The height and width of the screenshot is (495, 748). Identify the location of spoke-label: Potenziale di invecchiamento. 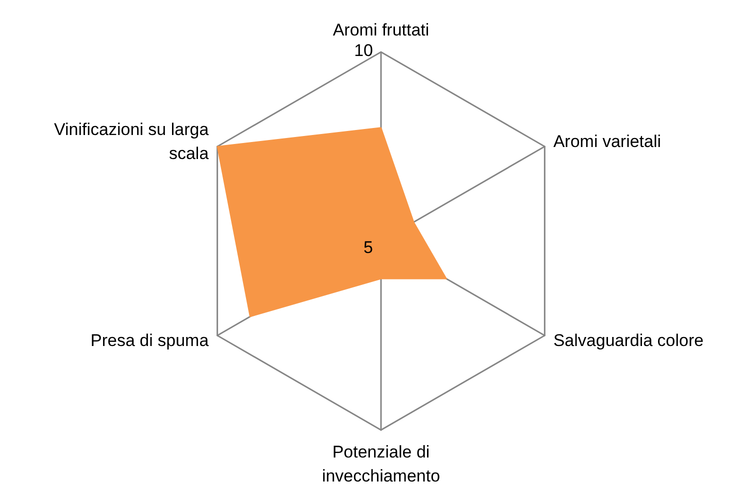
(381, 464).